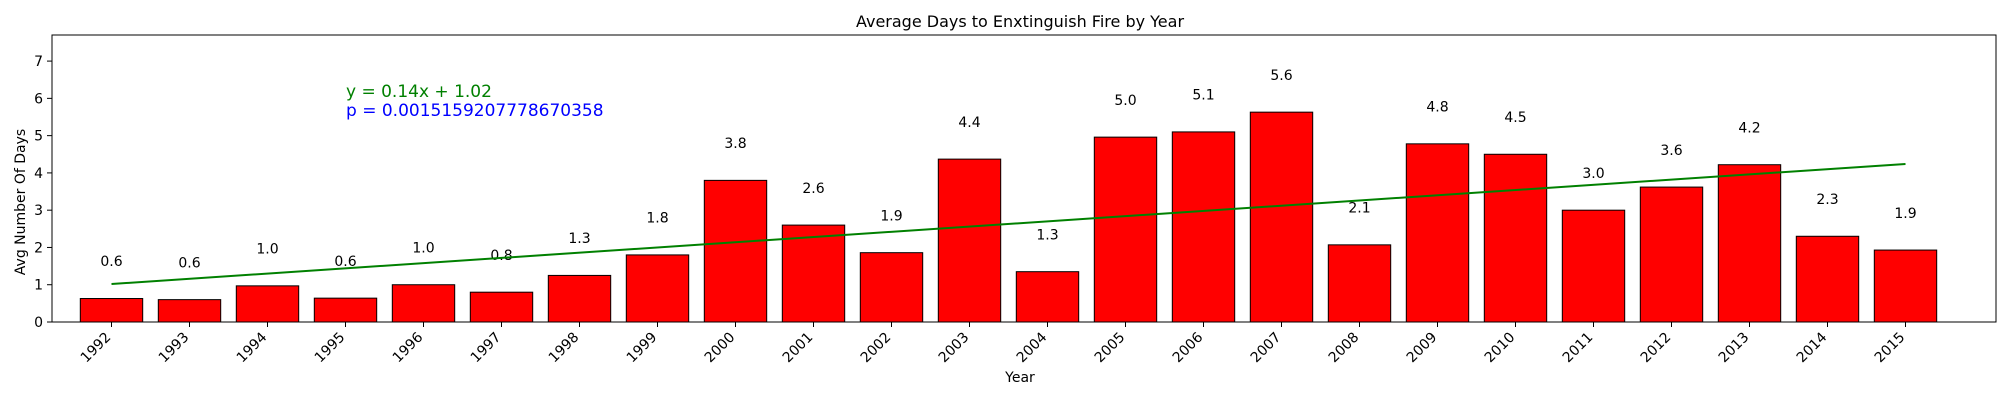  Describe the element at coordinates (501, 307) in the screenshot. I see `bar-1997` at that location.